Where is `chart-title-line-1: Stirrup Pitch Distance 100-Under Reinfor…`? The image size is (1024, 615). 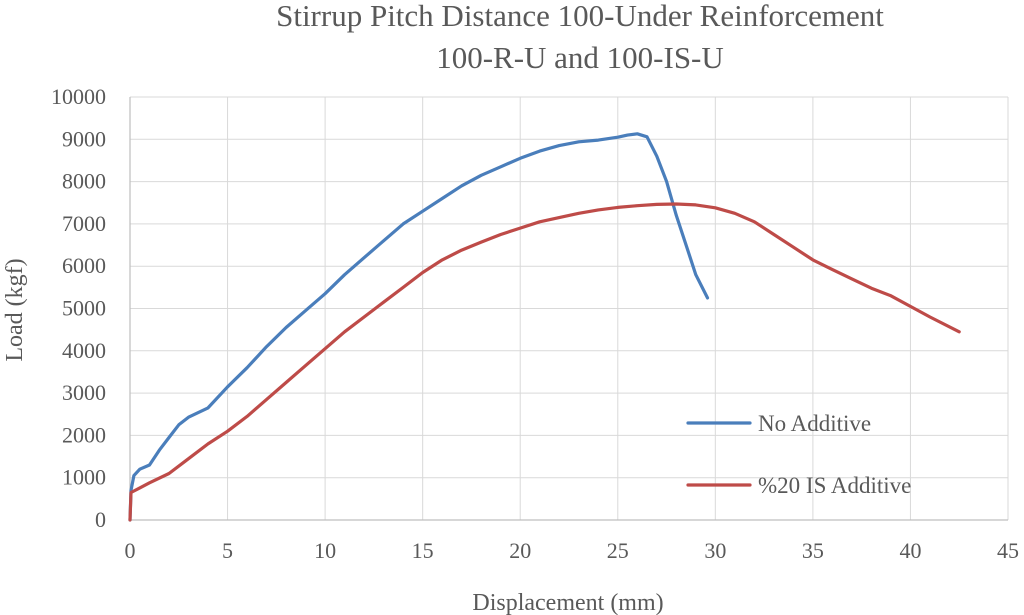 chart-title-line-1: Stirrup Pitch Distance 100-Under Reinfor… is located at coordinates (580, 16).